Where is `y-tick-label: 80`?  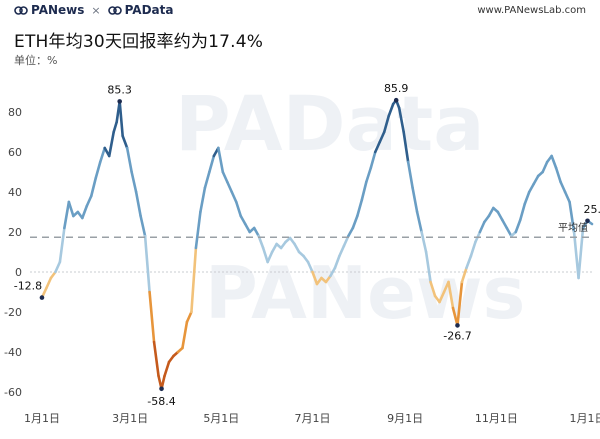
y-tick-label: 80 is located at coordinates (15, 112).